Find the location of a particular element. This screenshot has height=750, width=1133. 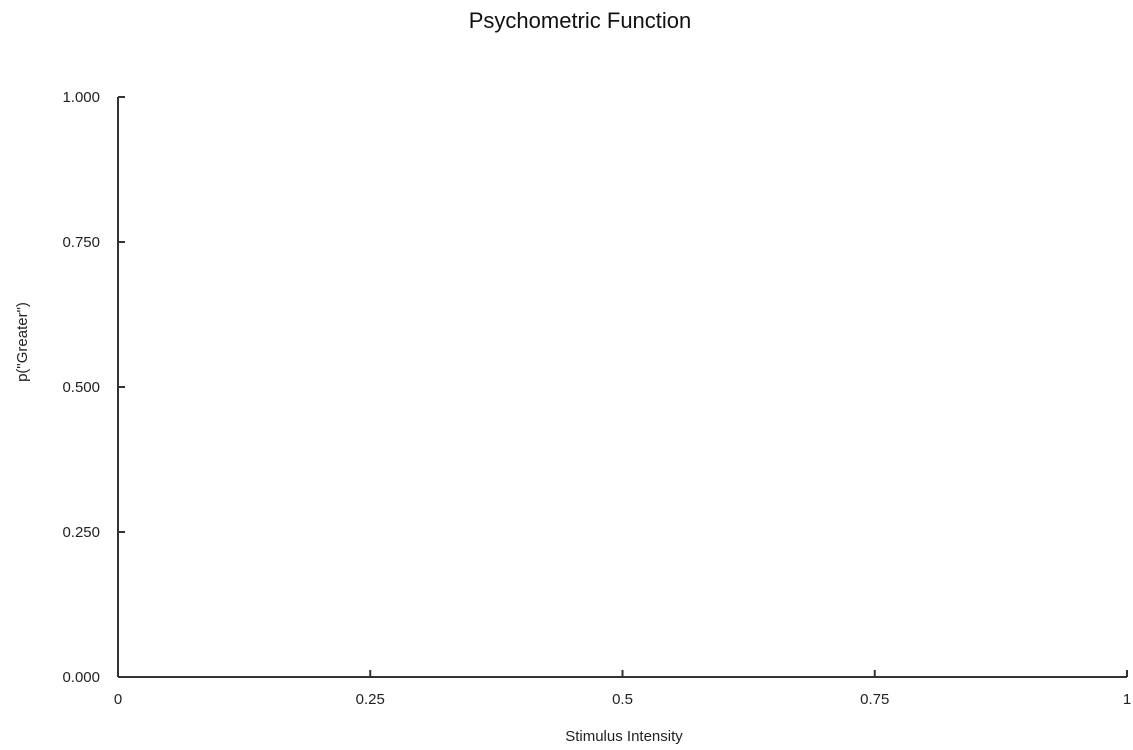

x-ticks: 0 0.25 0.5 0.75 1 is located at coordinates (622, 689).